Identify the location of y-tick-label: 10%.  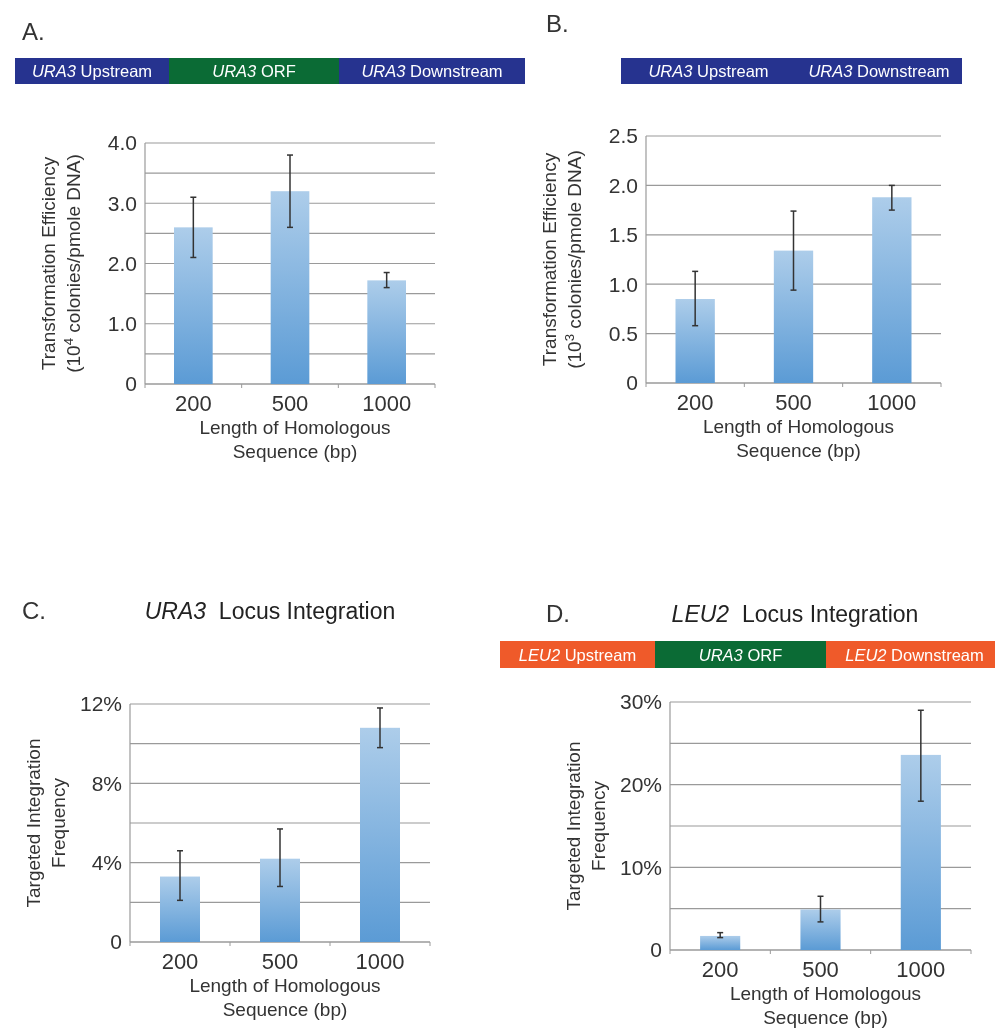
(640, 867).